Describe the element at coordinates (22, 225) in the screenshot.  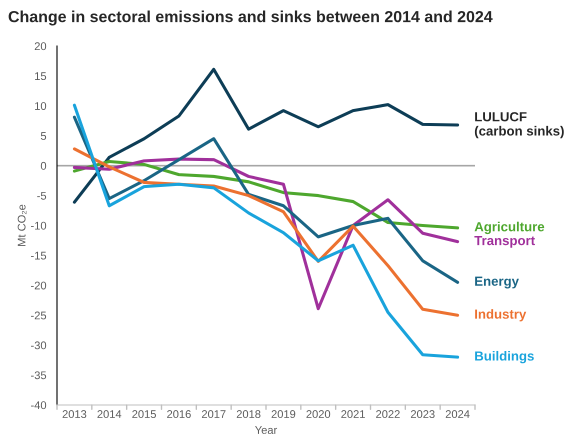
I see `y-axis-title: Mt CO₂e` at that location.